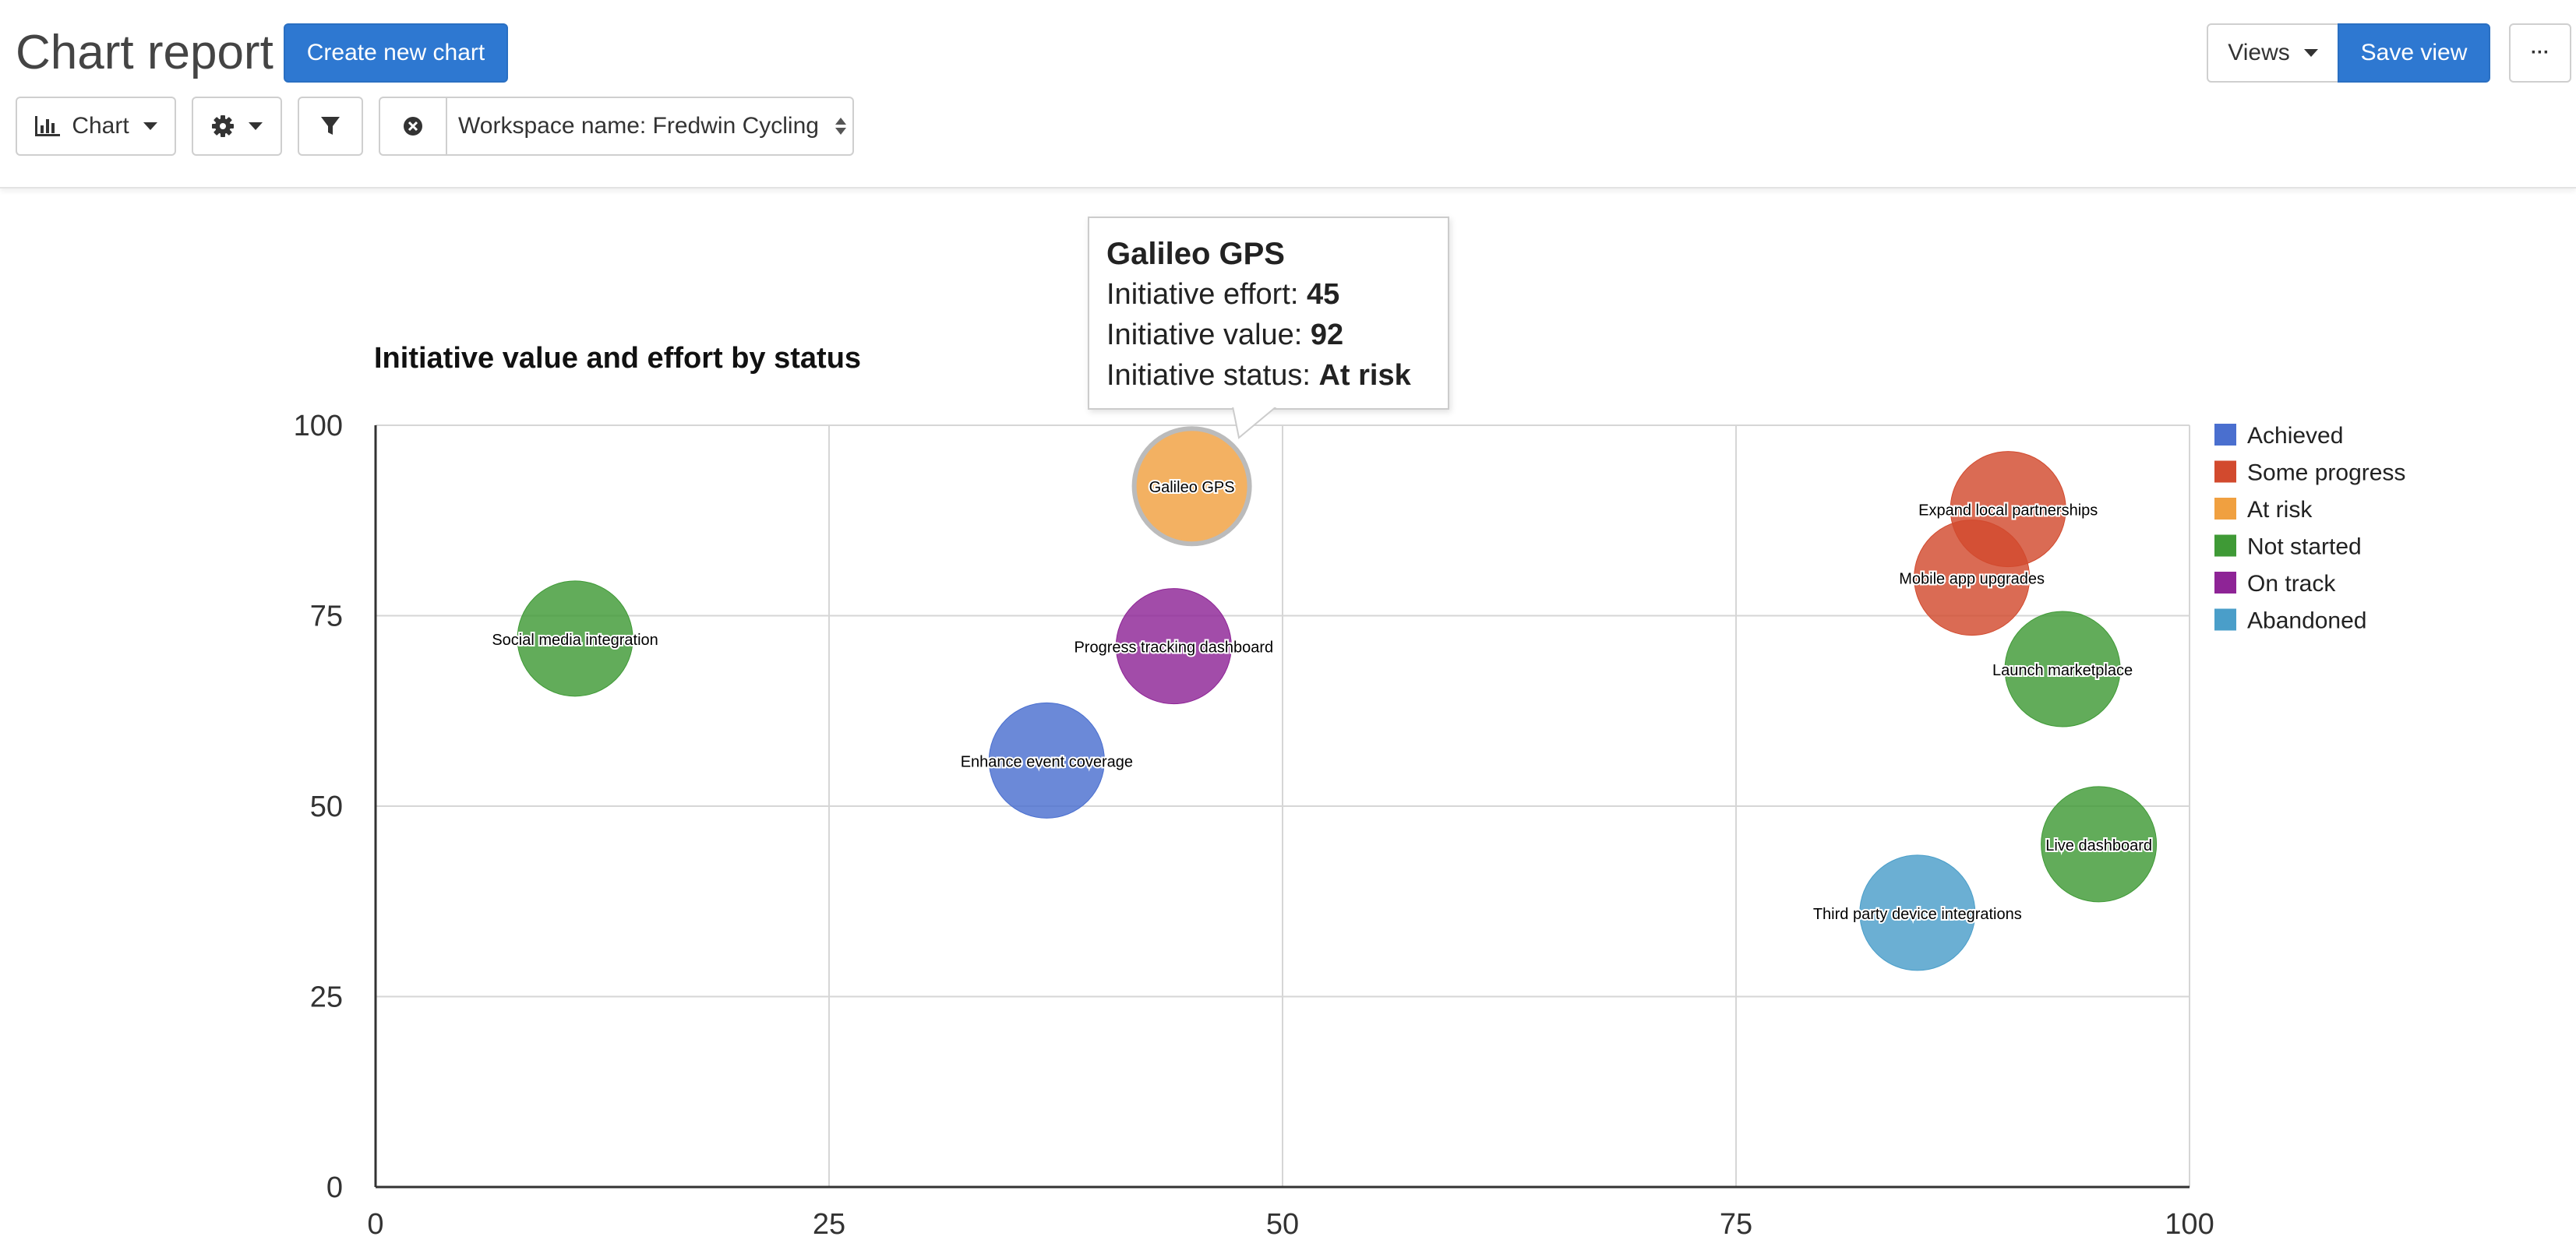  What do you see at coordinates (2008, 511) in the screenshot?
I see `bubble-label: Expand local partnerships` at bounding box center [2008, 511].